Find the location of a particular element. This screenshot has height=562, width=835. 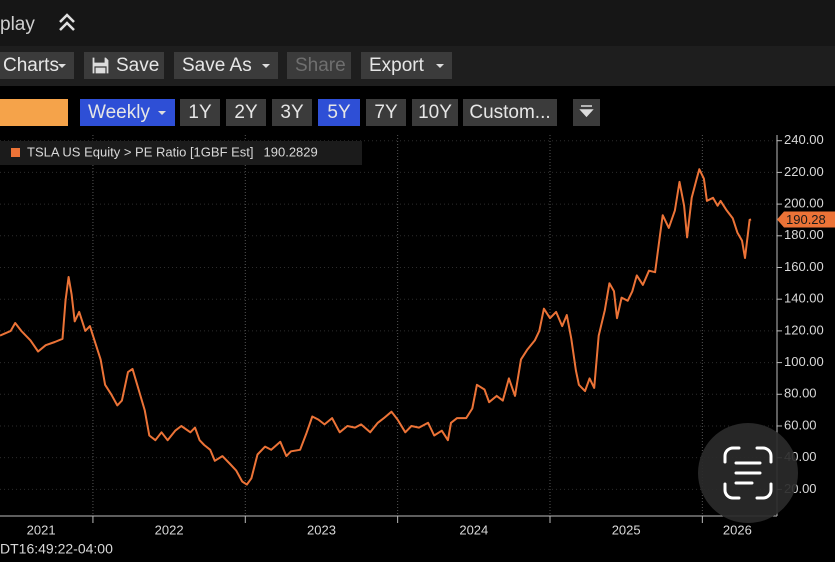

y-tick-label: 160.00 is located at coordinates (804, 266).